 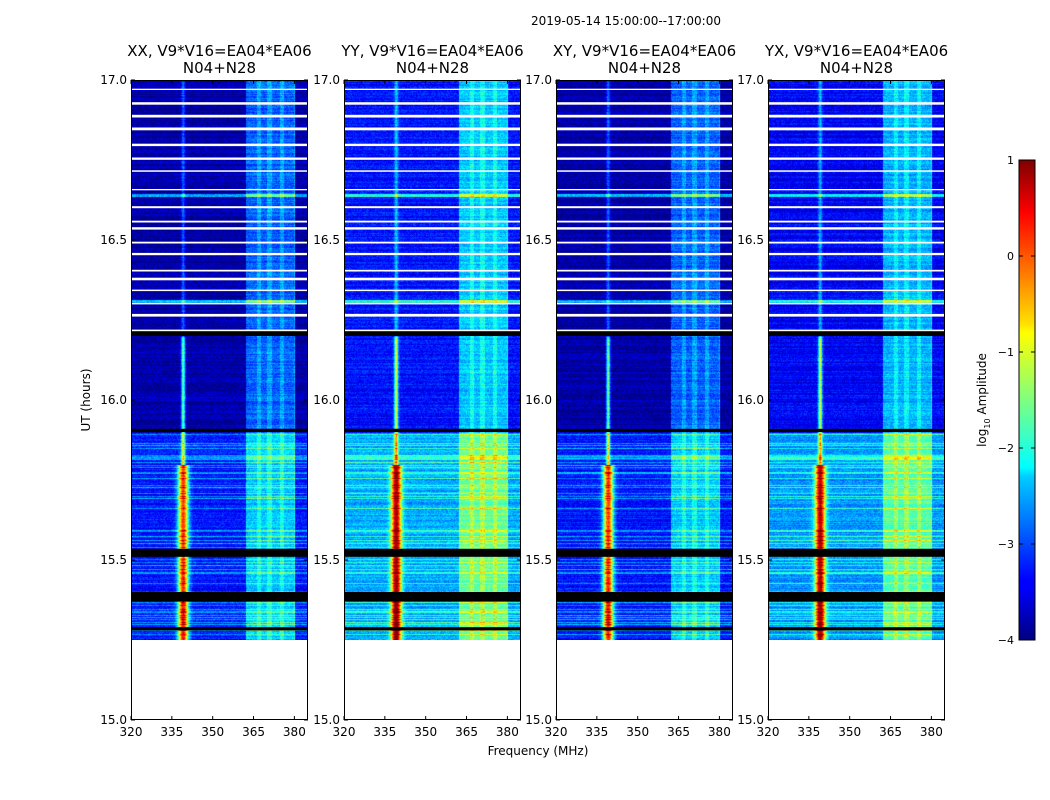 I want to click on panel-title: XY, V9*V16=EA04*EA06, so click(x=644, y=51).